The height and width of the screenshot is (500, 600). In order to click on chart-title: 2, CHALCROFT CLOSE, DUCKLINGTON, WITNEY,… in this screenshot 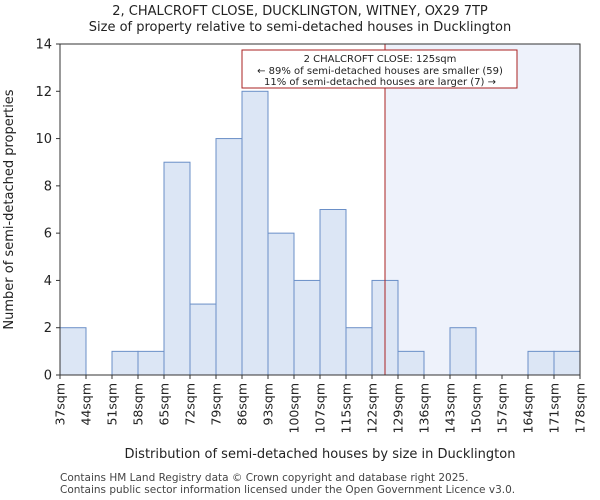, I will do `click(300, 11)`.